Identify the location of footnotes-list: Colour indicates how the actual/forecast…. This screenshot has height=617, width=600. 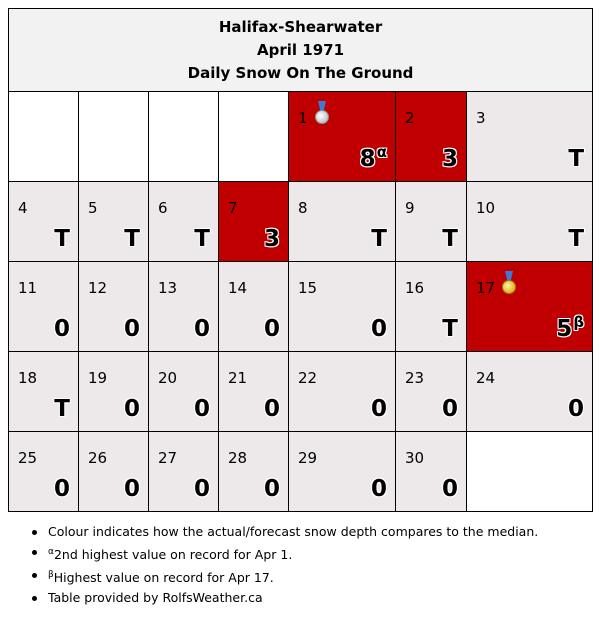
(300, 565).